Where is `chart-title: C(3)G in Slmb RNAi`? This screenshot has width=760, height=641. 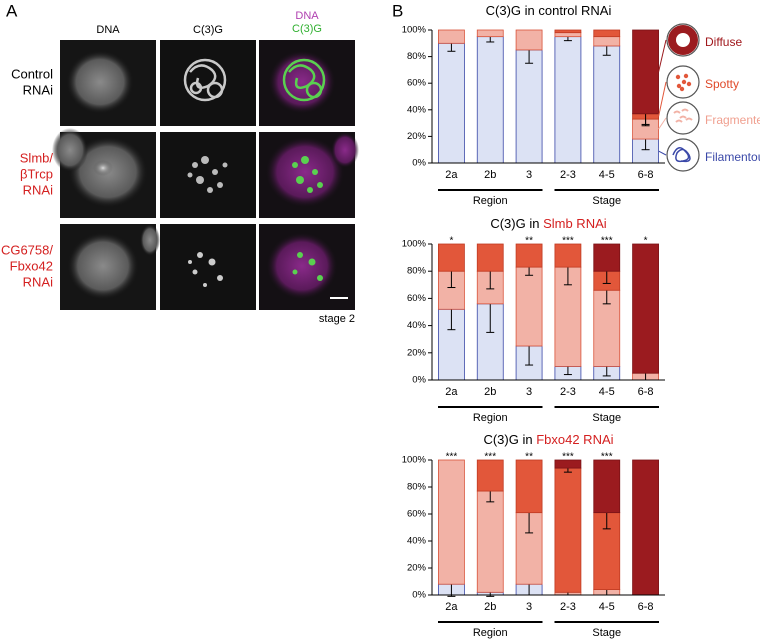
chart-title: C(3)G in Slmb RNAi is located at coordinates (548, 223).